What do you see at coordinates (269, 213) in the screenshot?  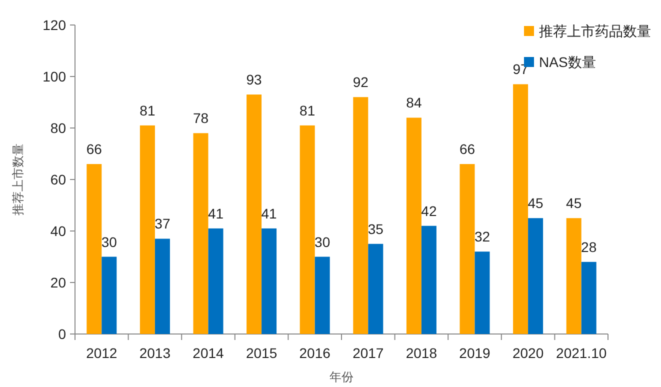 I see `data-label: 41` at bounding box center [269, 213].